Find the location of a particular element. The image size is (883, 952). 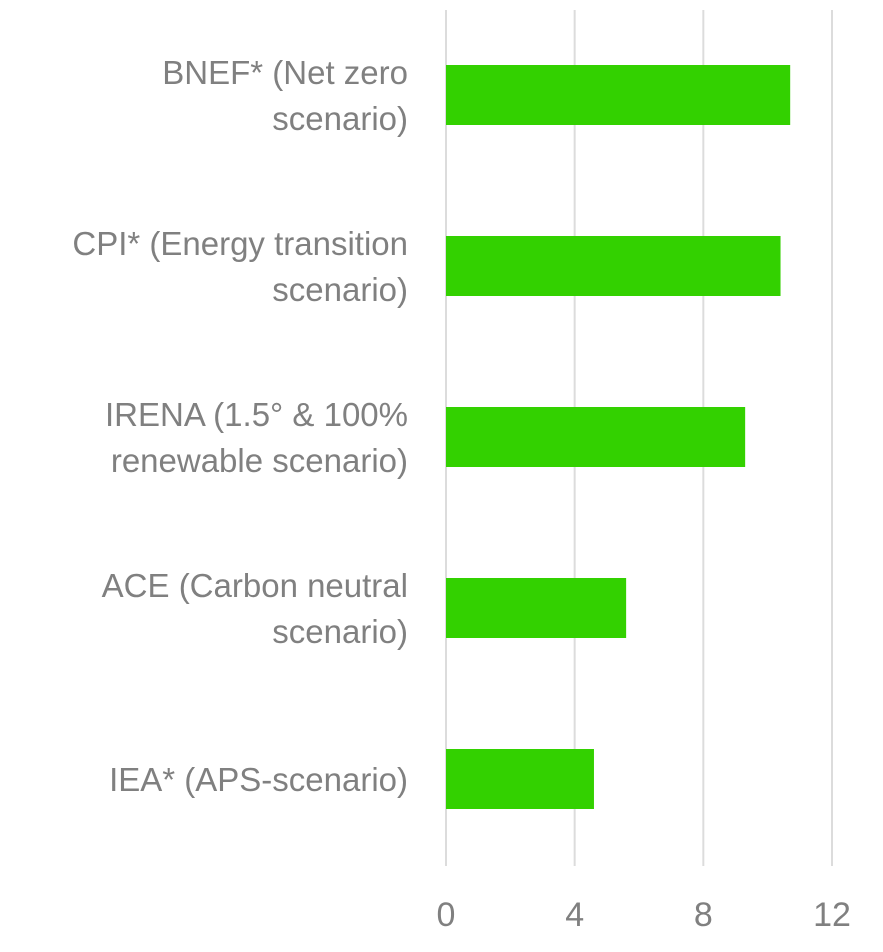

x-axis-tick-labels: 0 4 8 12 is located at coordinates (644, 915).